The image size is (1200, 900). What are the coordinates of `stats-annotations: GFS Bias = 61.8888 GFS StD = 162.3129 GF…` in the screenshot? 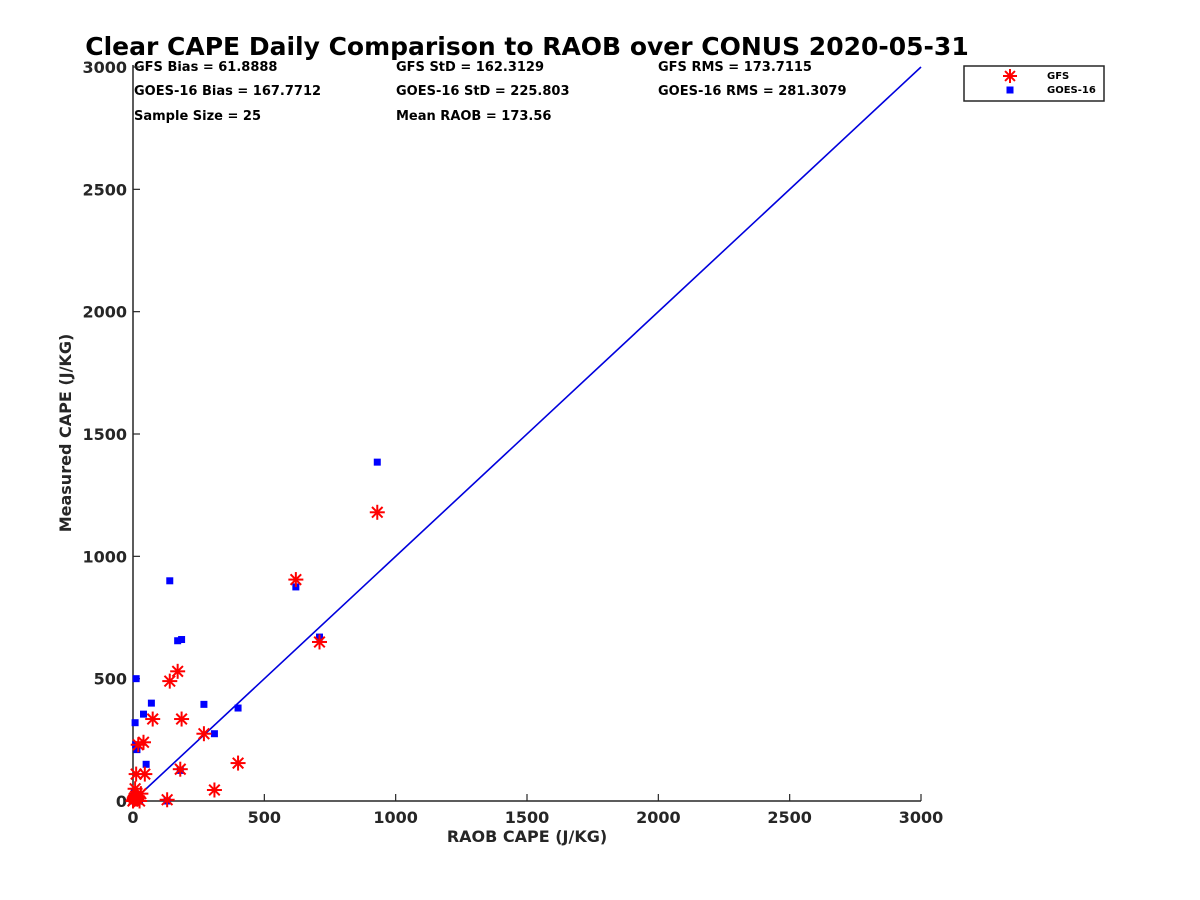 It's located at (490, 92).